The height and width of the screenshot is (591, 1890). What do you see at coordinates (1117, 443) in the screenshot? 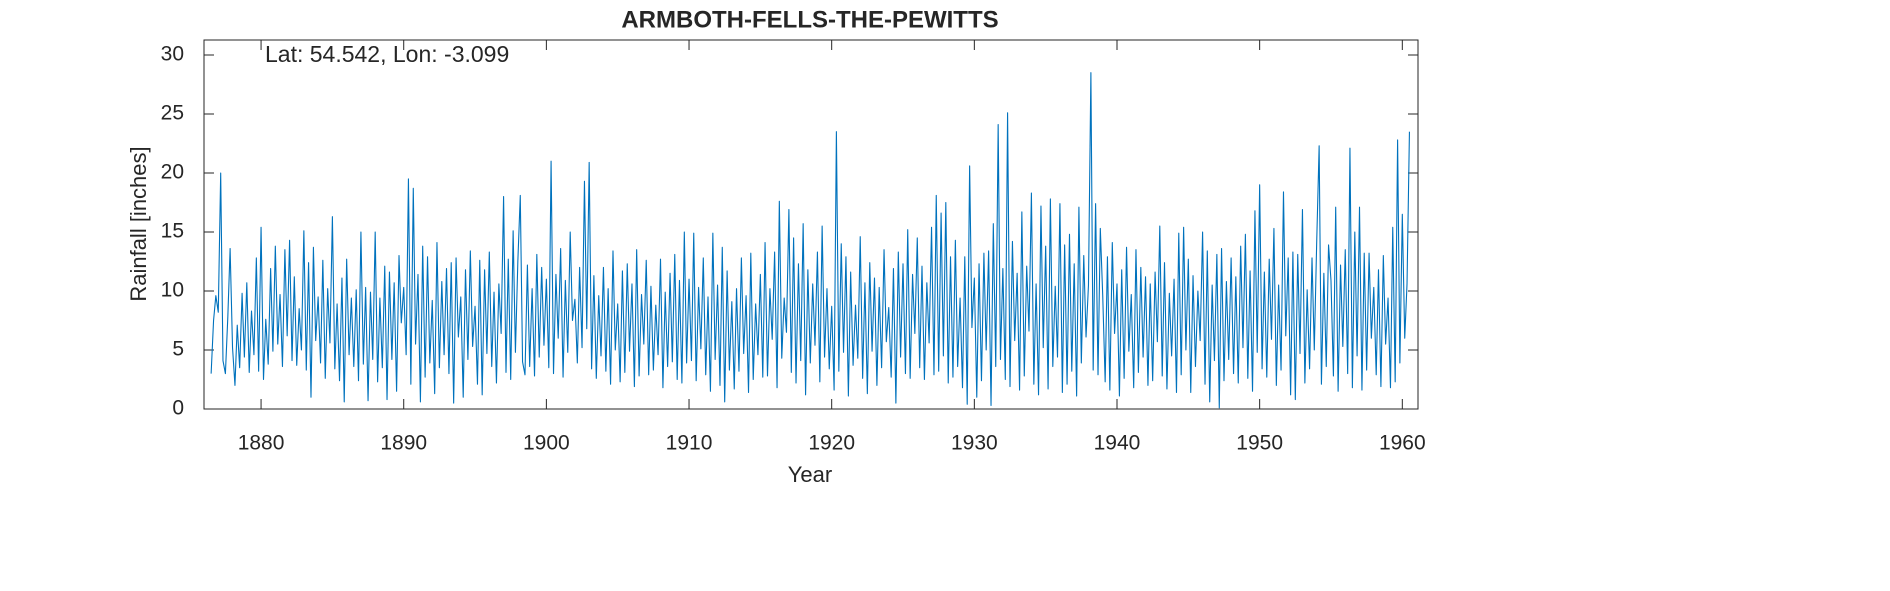
I see `x-tick-label: 1940` at bounding box center [1117, 443].